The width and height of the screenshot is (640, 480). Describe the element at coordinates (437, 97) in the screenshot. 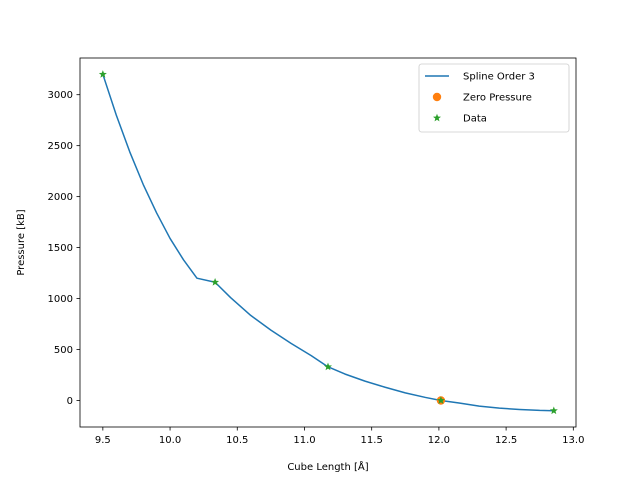

I see `legend-circle-handle` at that location.